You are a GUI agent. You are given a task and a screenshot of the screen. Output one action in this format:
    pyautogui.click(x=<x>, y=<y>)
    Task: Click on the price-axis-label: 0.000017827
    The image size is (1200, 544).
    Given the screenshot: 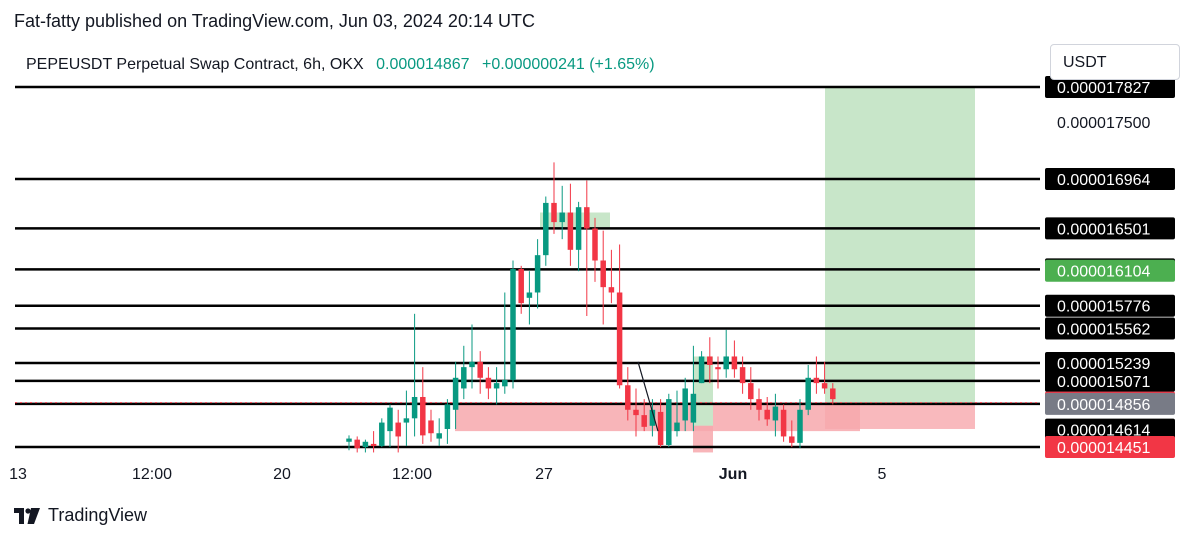 What is the action you would take?
    pyautogui.click(x=1104, y=88)
    